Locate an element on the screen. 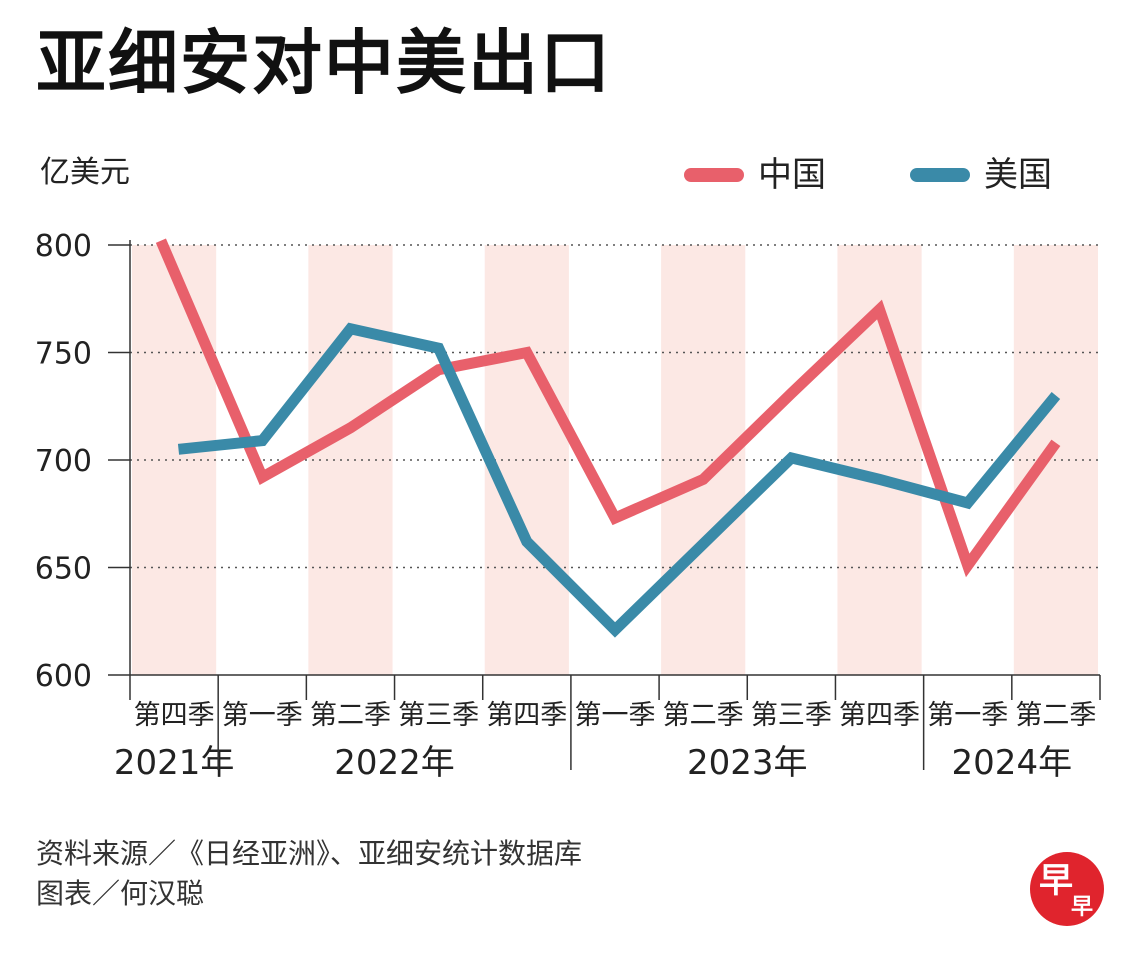 Image resolution: width=1140 pixels, height=955 pixels. legend-item-usa: 美国 is located at coordinates (981, 175).